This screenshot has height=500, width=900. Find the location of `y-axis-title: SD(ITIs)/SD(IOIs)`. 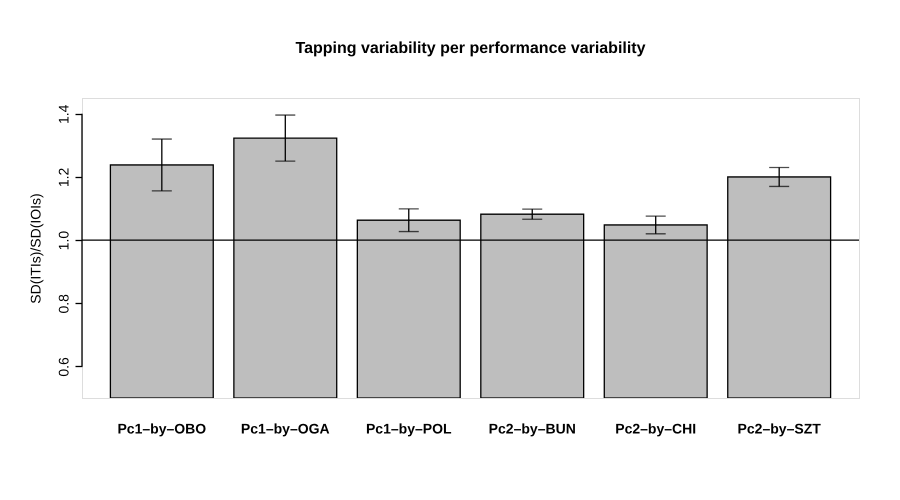

y-axis-title: SD(ITIs)/SD(IOIs) is located at coordinates (36, 248).